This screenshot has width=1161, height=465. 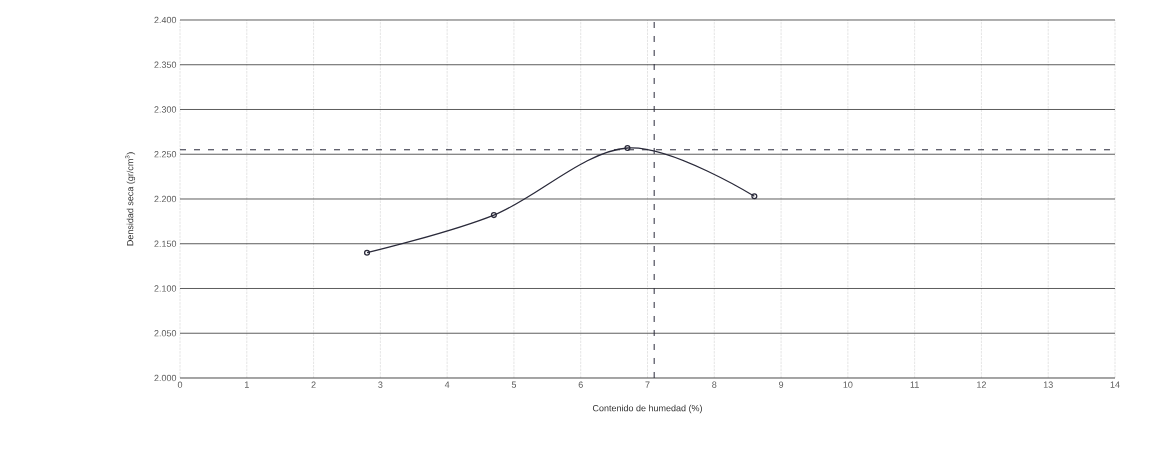 I want to click on y-tick-label: 2.000, so click(x=165, y=378).